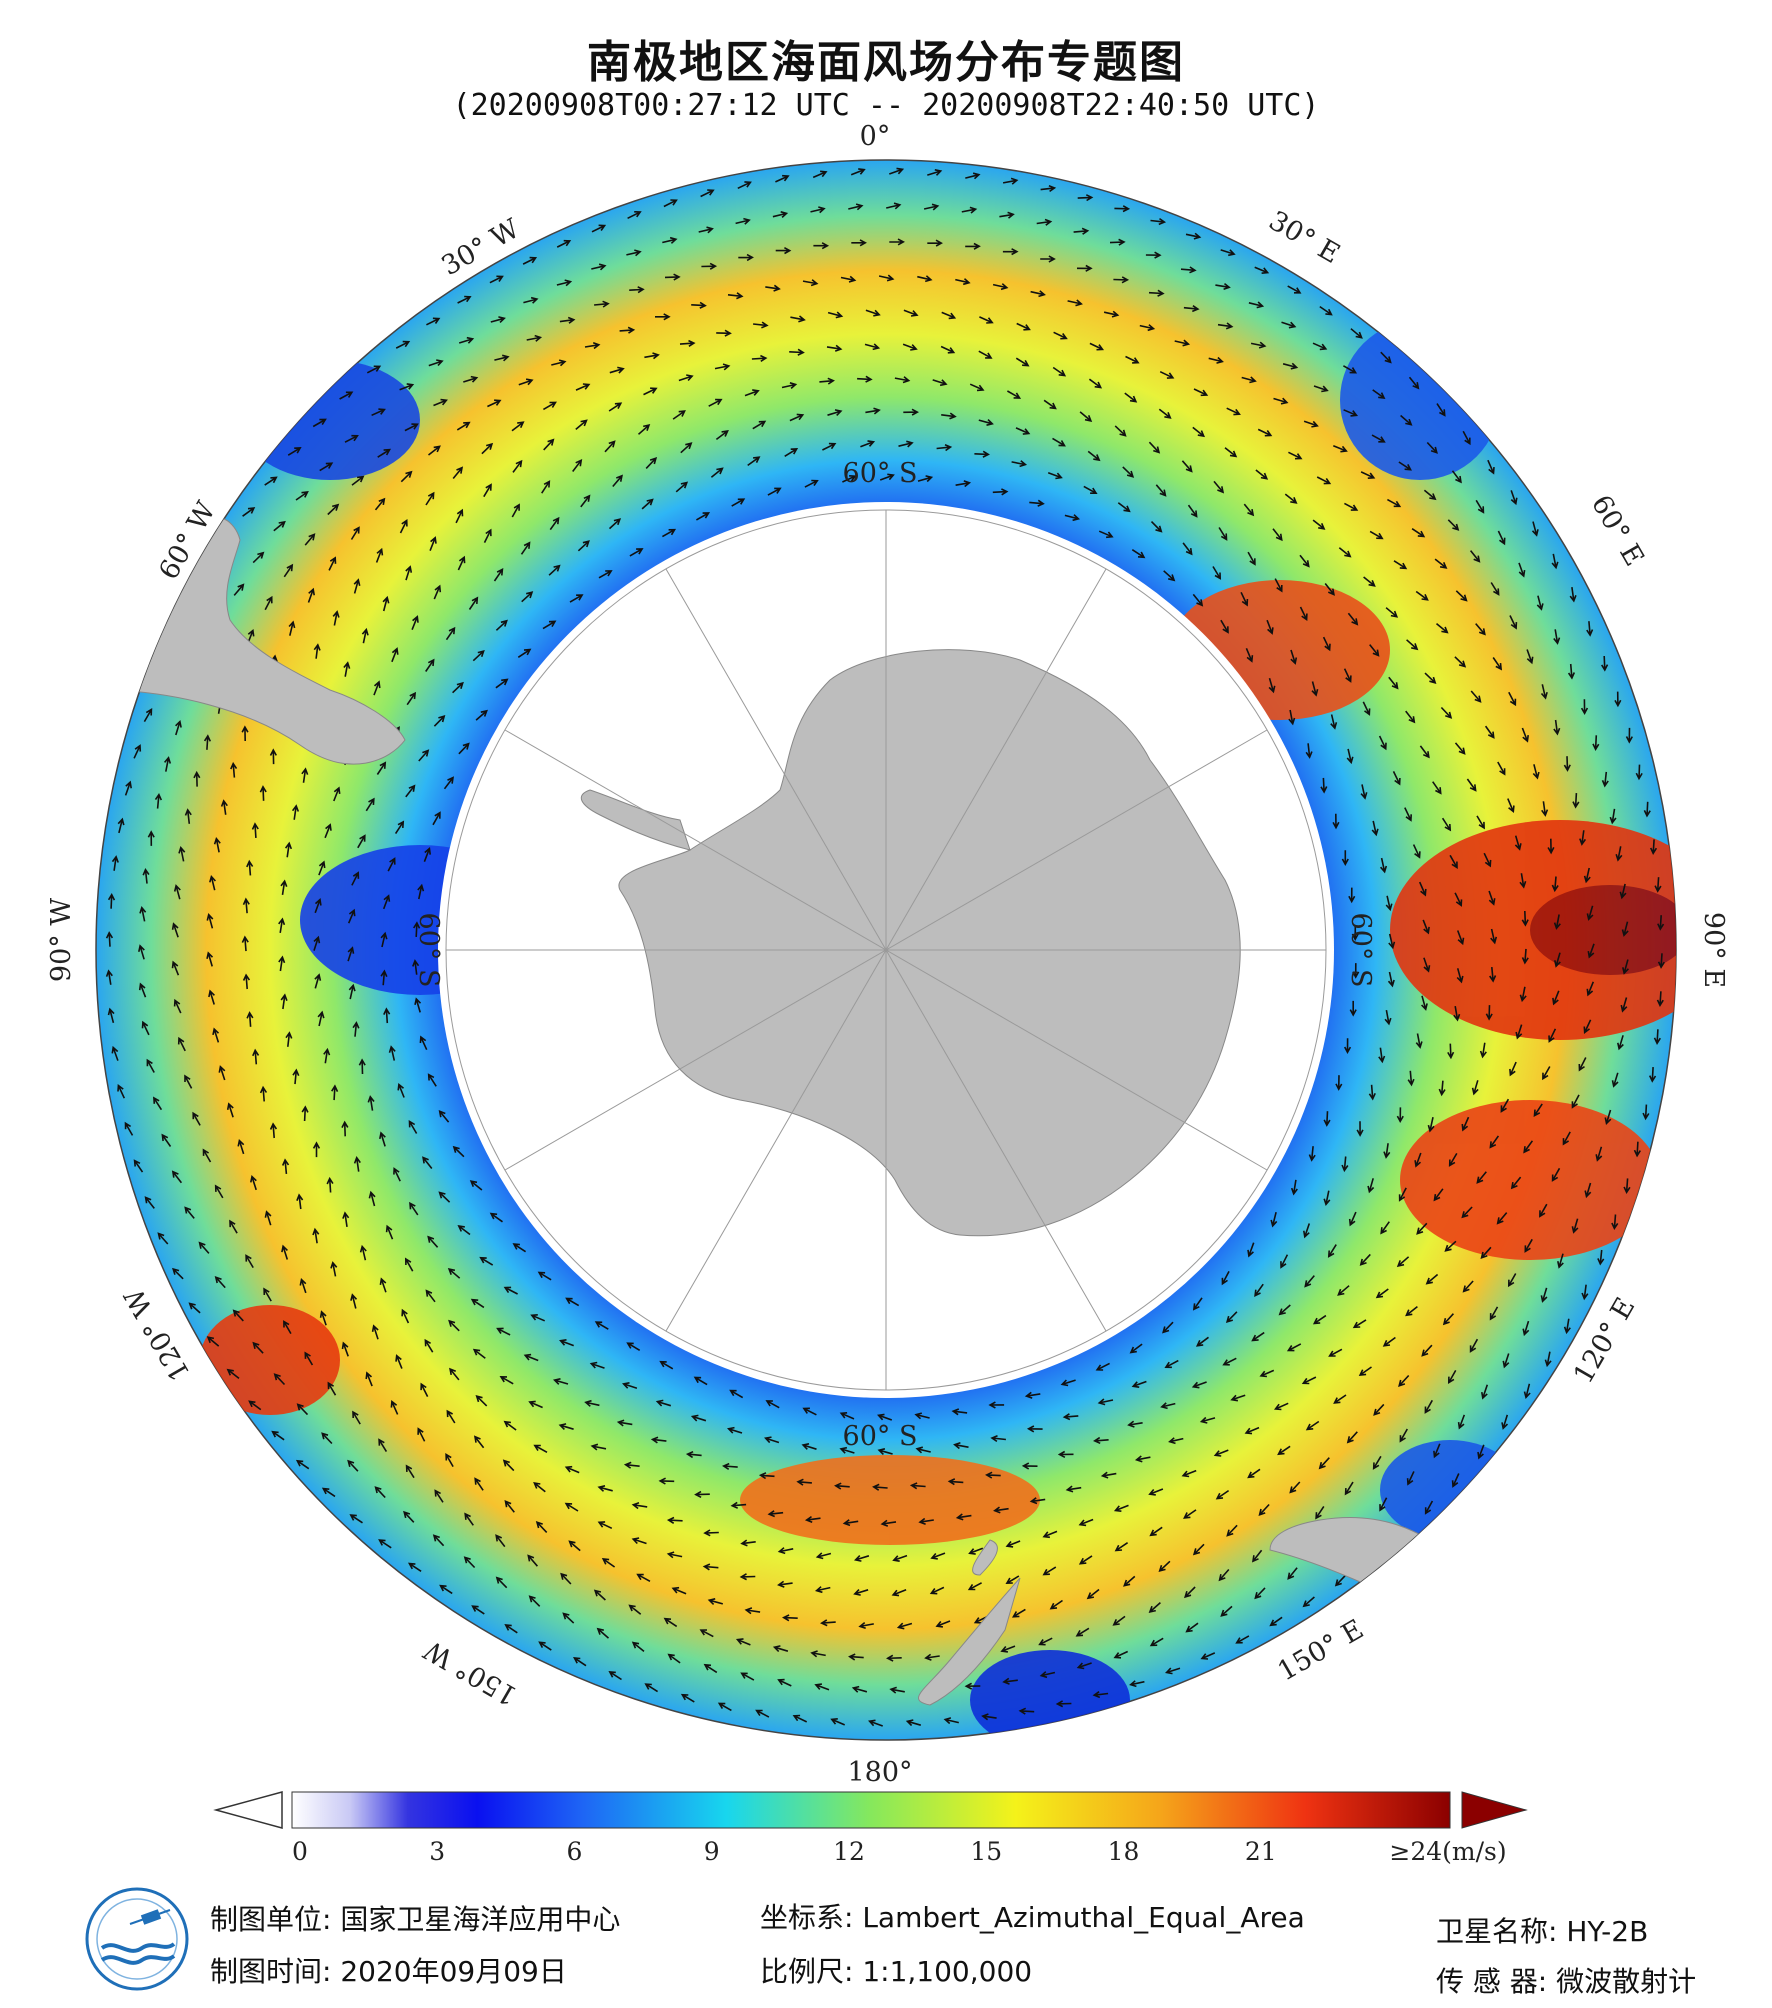 This screenshot has height=2008, width=1772. What do you see at coordinates (879, 1772) in the screenshot?
I see `meridian-label-180: 180°` at bounding box center [879, 1772].